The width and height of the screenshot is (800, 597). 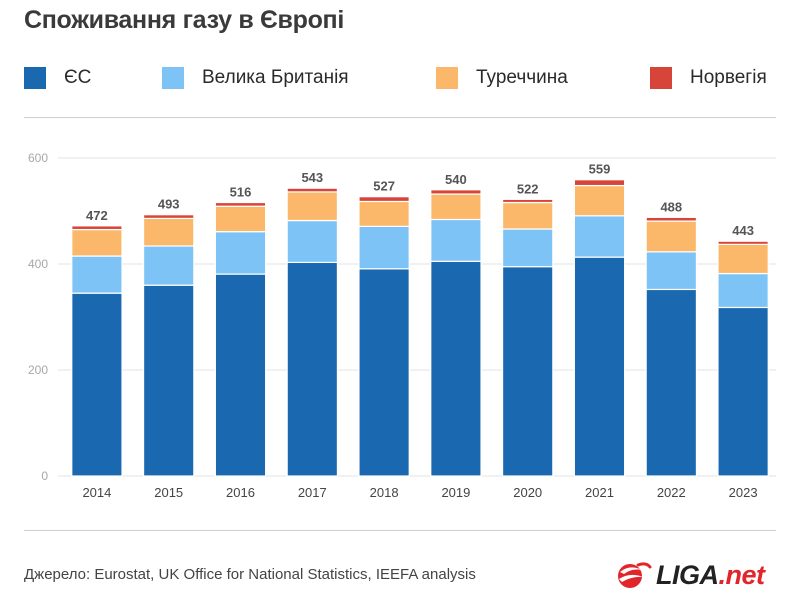 What do you see at coordinates (384, 372) in the screenshot?
I see `bar-segment-eu-2018` at bounding box center [384, 372].